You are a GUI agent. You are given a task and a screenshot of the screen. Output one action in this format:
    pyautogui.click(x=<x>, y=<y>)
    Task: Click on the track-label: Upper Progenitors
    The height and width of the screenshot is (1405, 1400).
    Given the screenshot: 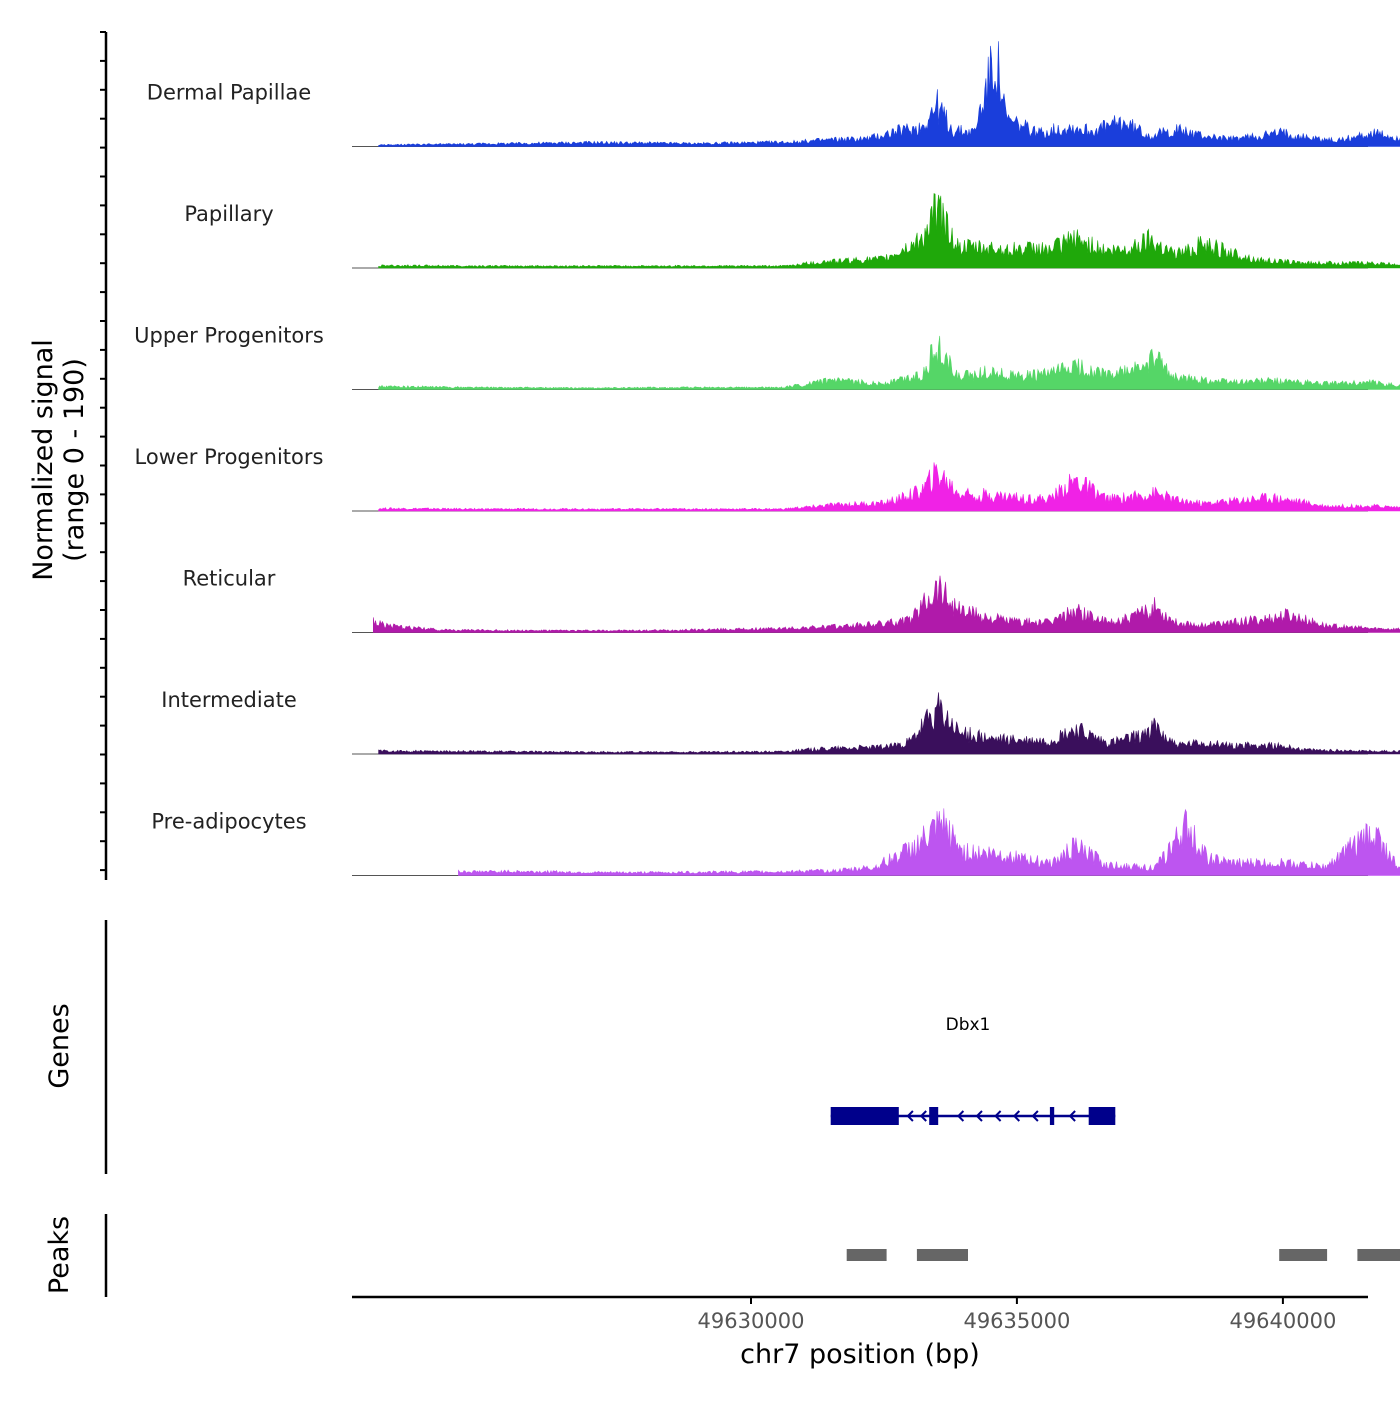 What is the action you would take?
    pyautogui.click(x=229, y=336)
    